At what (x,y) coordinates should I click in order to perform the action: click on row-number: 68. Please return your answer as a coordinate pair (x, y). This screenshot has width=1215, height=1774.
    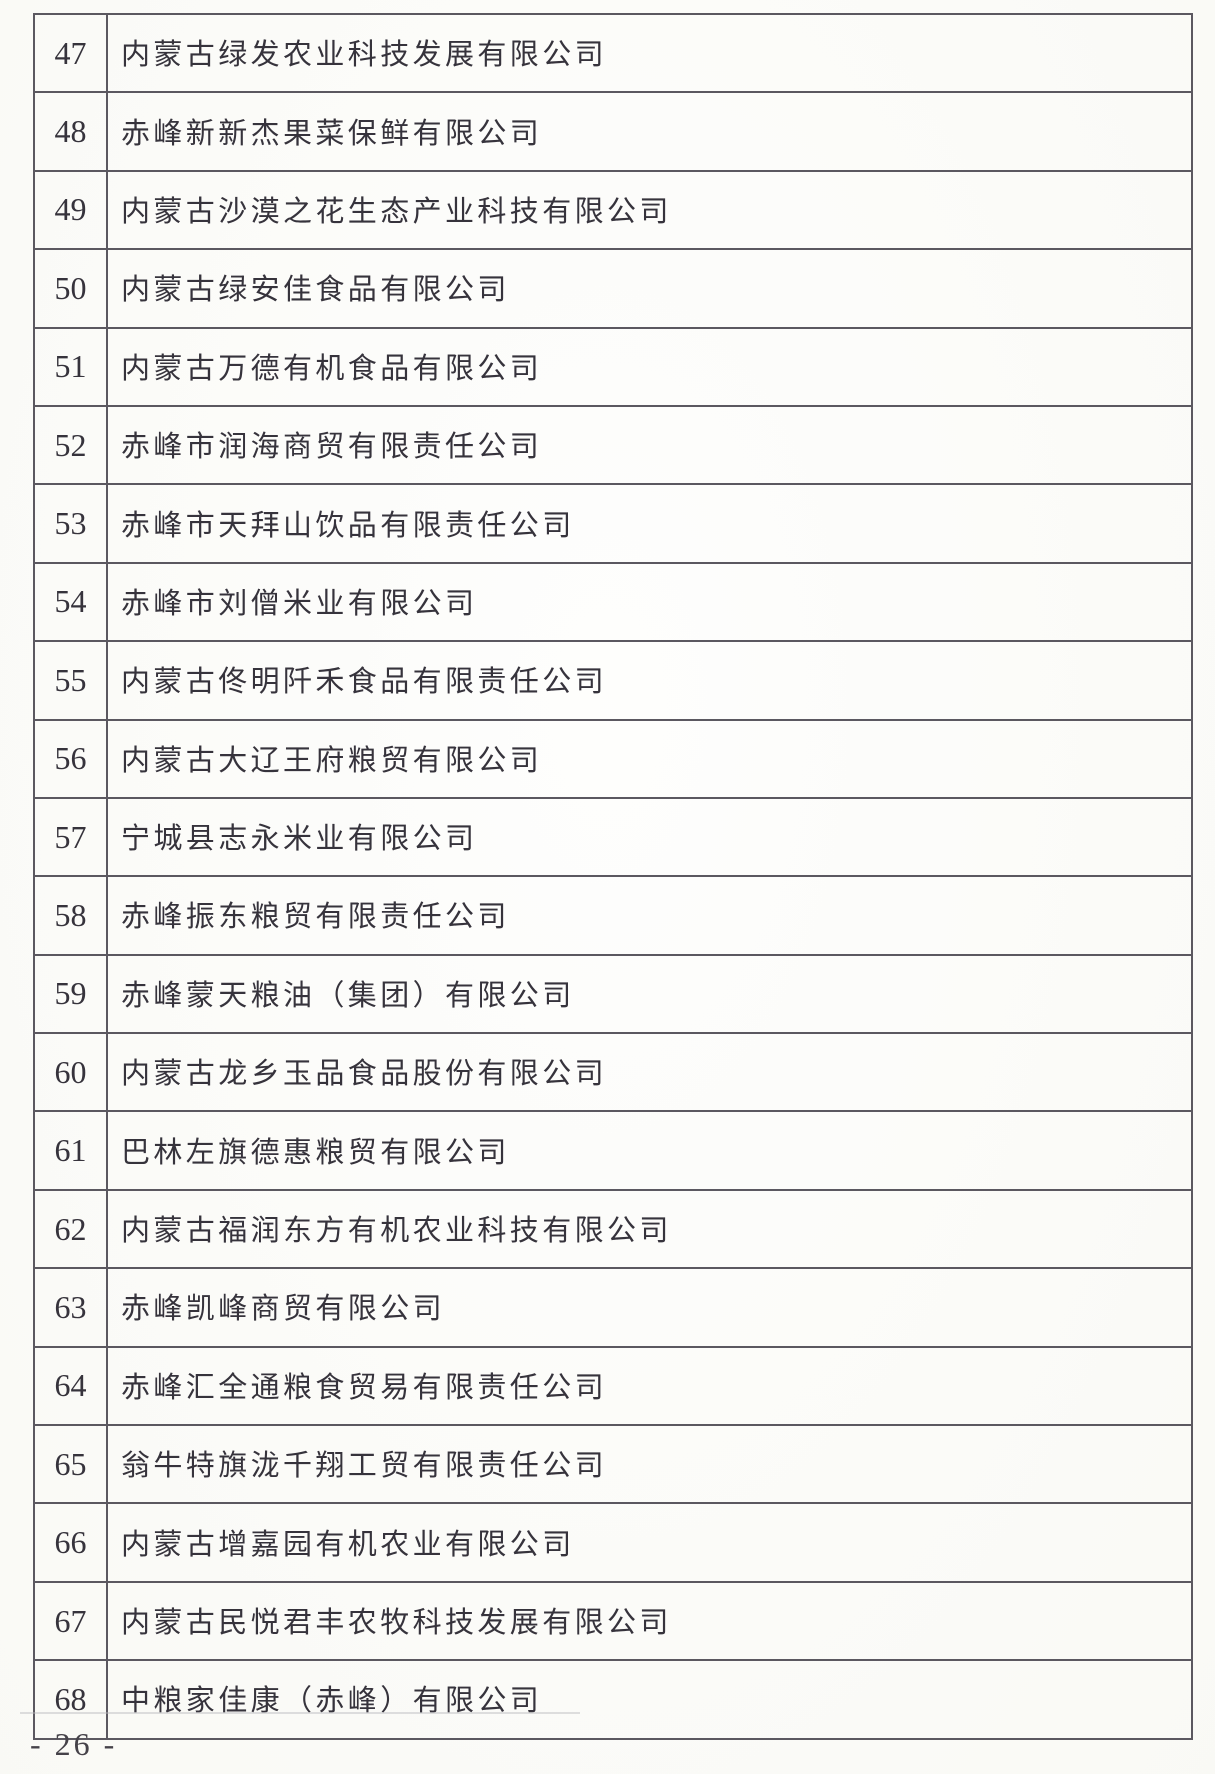
    Looking at the image, I should click on (70, 1699).